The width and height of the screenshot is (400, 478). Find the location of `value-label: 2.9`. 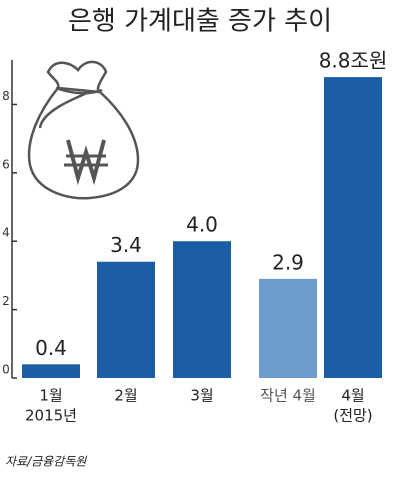

value-label: 2.9 is located at coordinates (288, 262).